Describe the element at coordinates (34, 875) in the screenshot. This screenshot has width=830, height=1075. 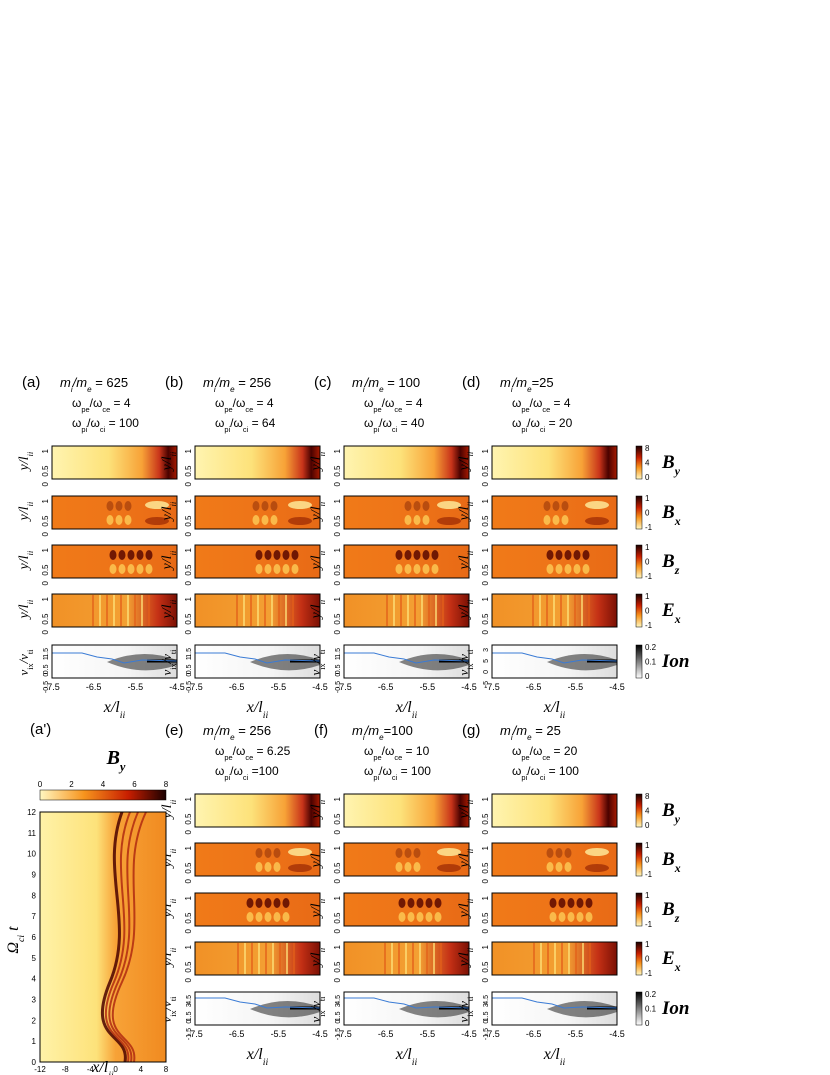
I see `ytick-label: 9` at that location.